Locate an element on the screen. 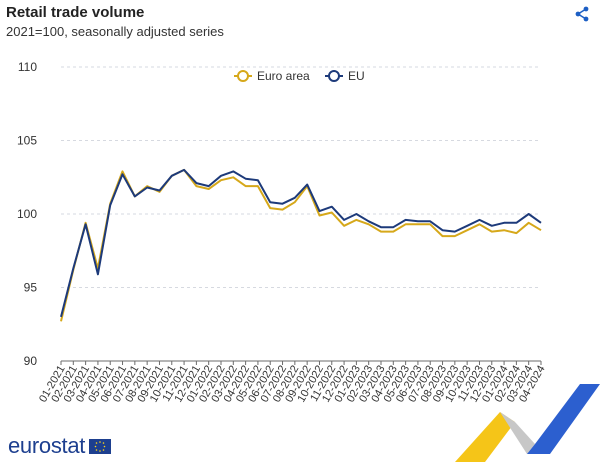 The image size is (600, 462). legend-label: Euro area is located at coordinates (283, 76).